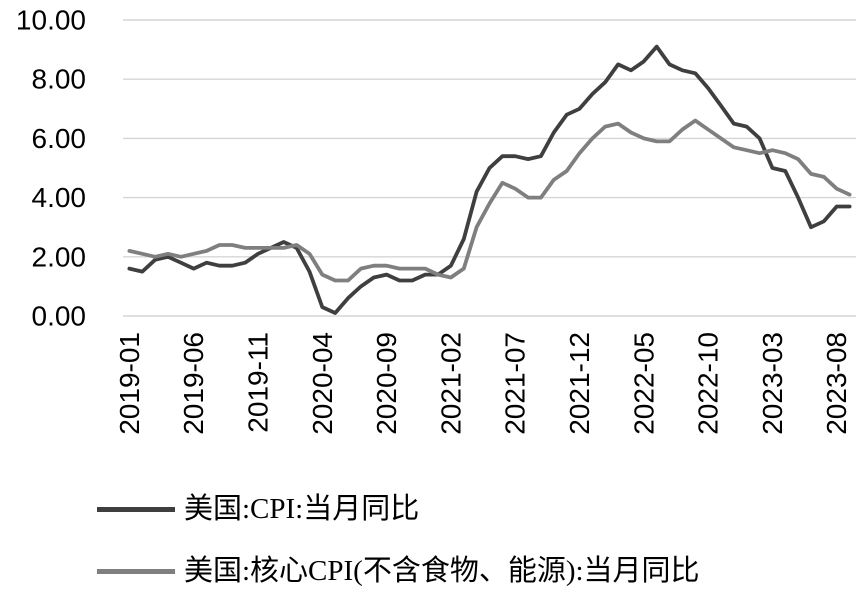  Describe the element at coordinates (302, 509) in the screenshot. I see `legend-label-cpi: 美国:CPI:当月同比` at that location.